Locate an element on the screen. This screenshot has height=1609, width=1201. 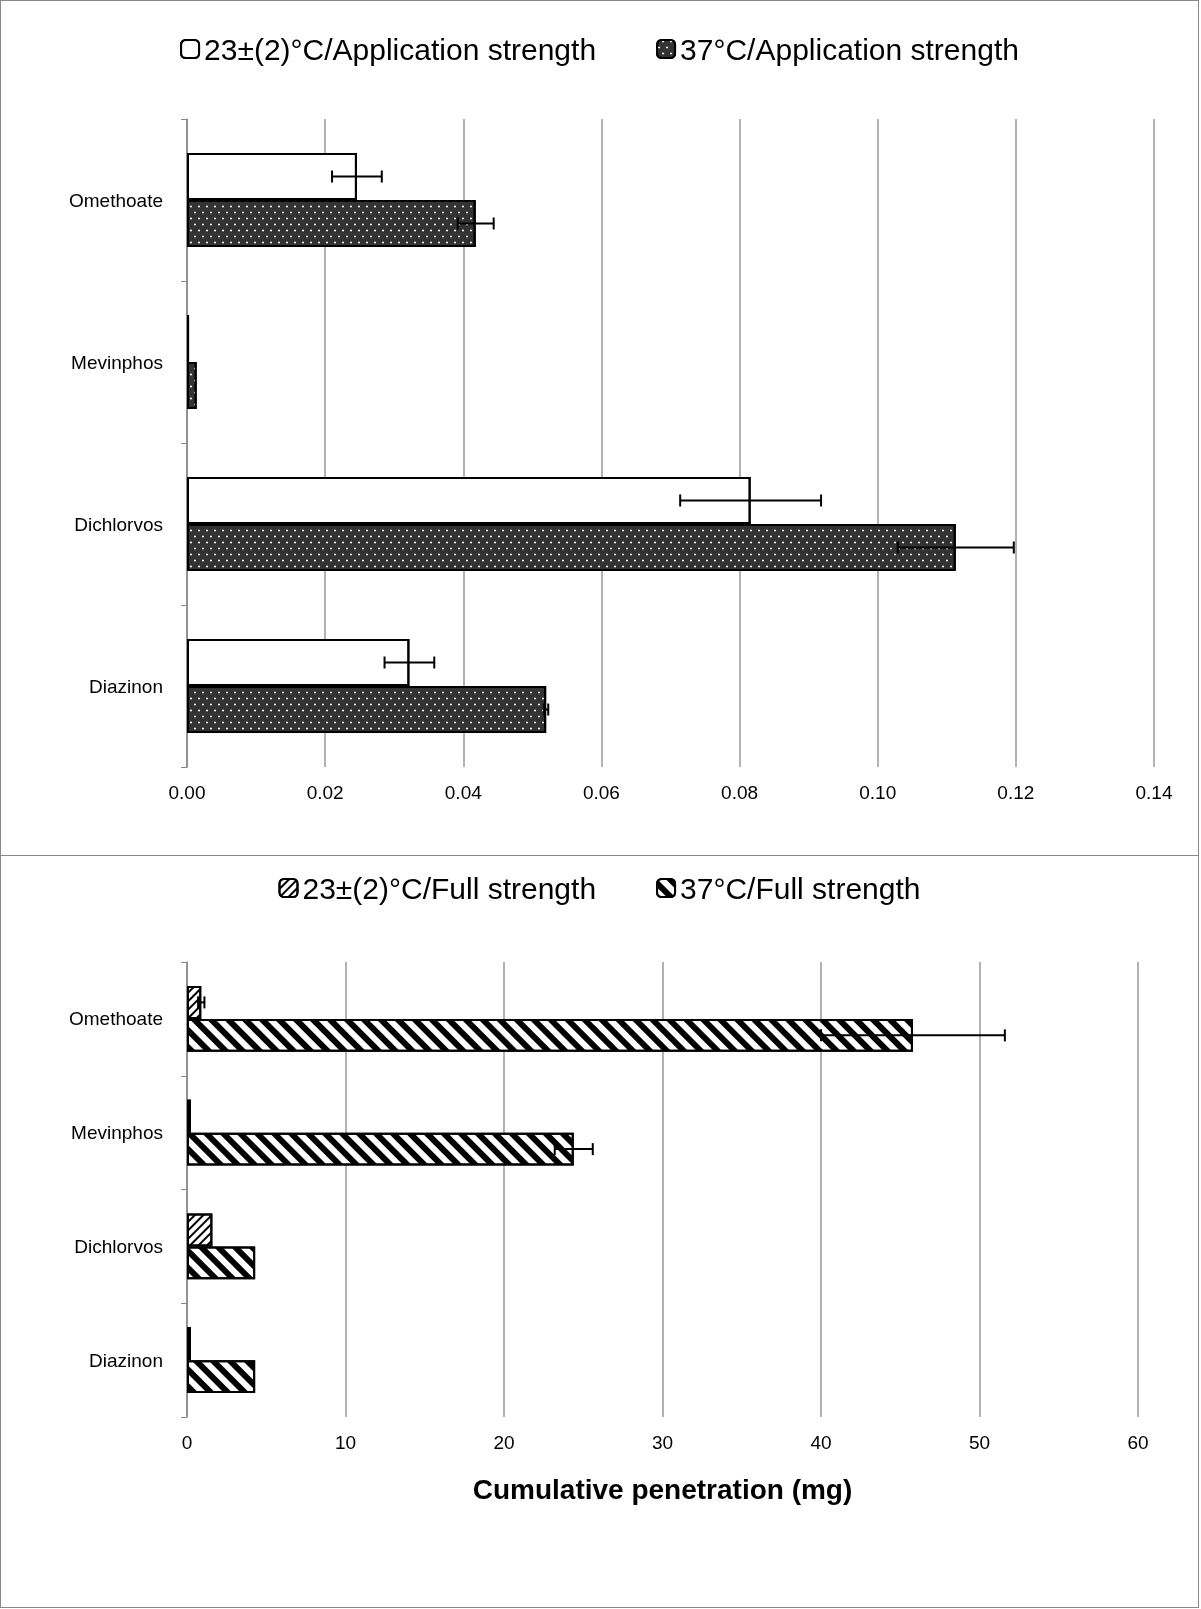
legend-label: 23±(2)°C/Application strength is located at coordinates (400, 49).